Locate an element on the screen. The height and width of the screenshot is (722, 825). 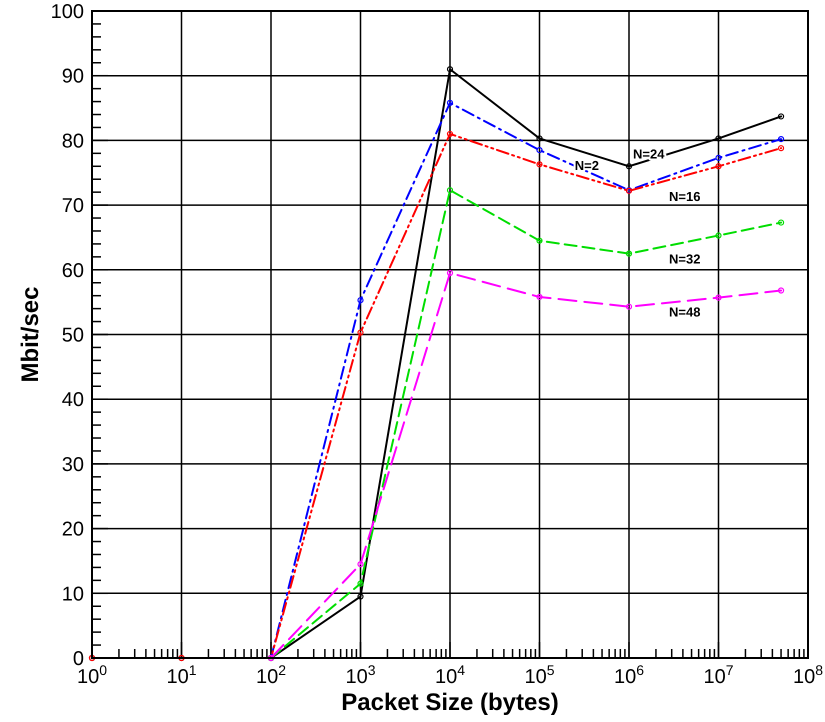
x-tick-label: 10$^{2}$ is located at coordinates (271, 675).